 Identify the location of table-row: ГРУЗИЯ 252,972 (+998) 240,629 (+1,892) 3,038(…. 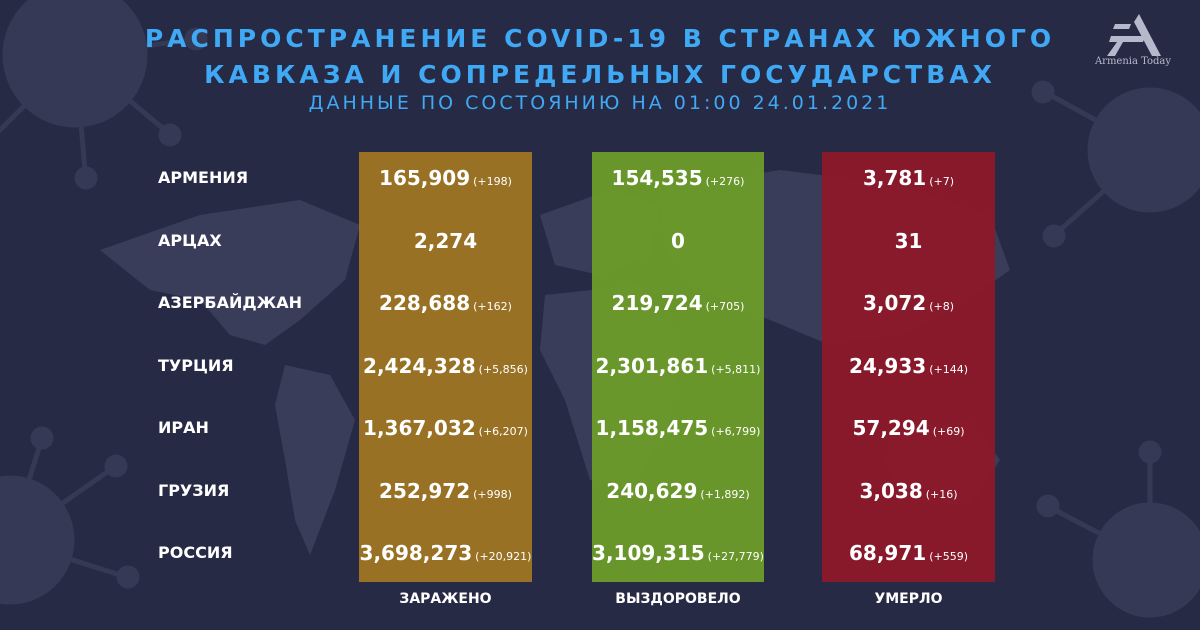
(600, 491).